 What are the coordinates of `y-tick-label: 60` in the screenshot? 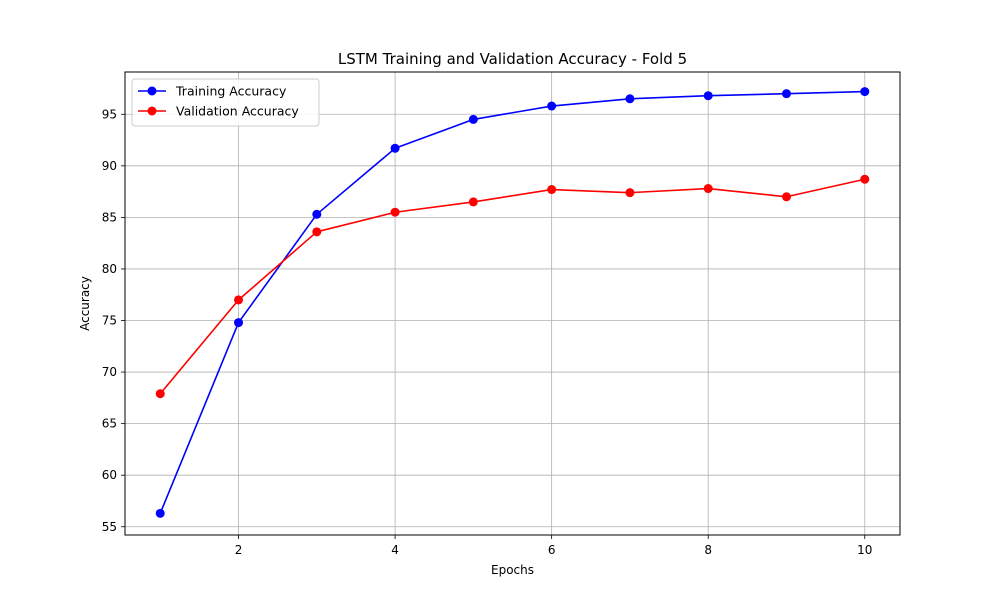 It's located at (109, 475).